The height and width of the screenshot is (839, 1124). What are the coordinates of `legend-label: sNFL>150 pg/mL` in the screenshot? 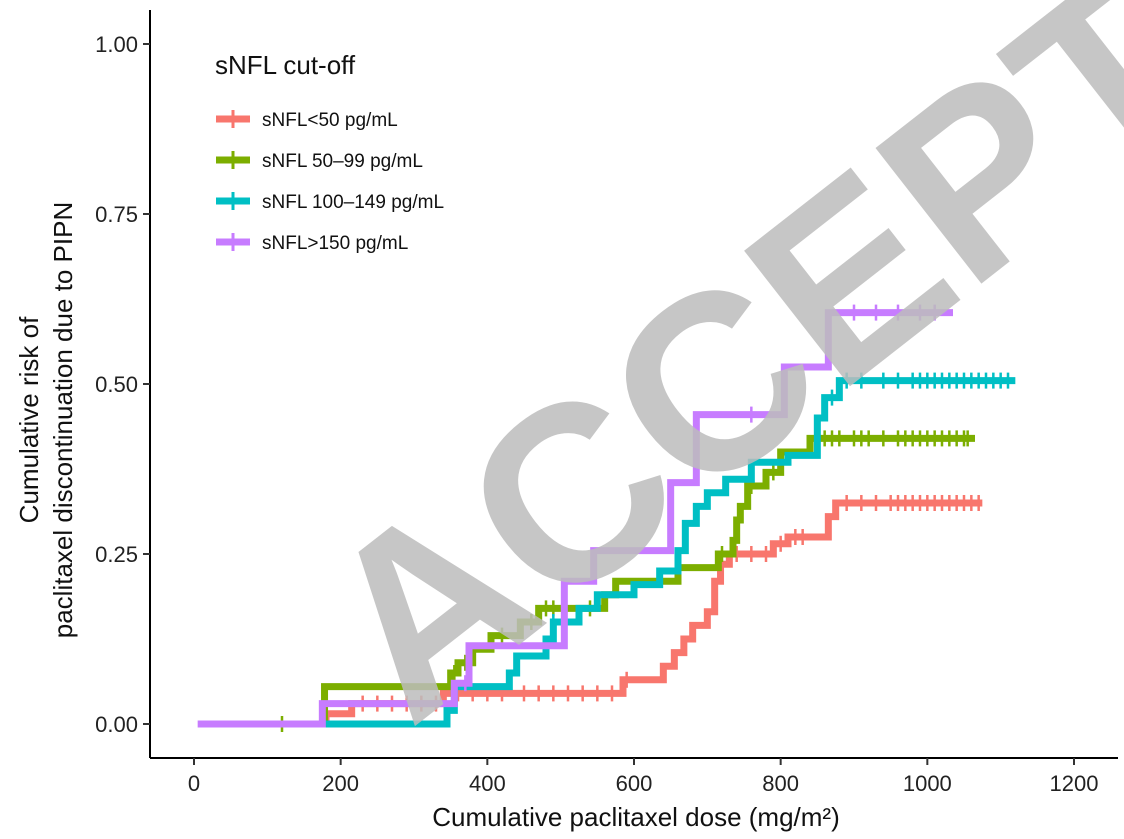 It's located at (335, 243).